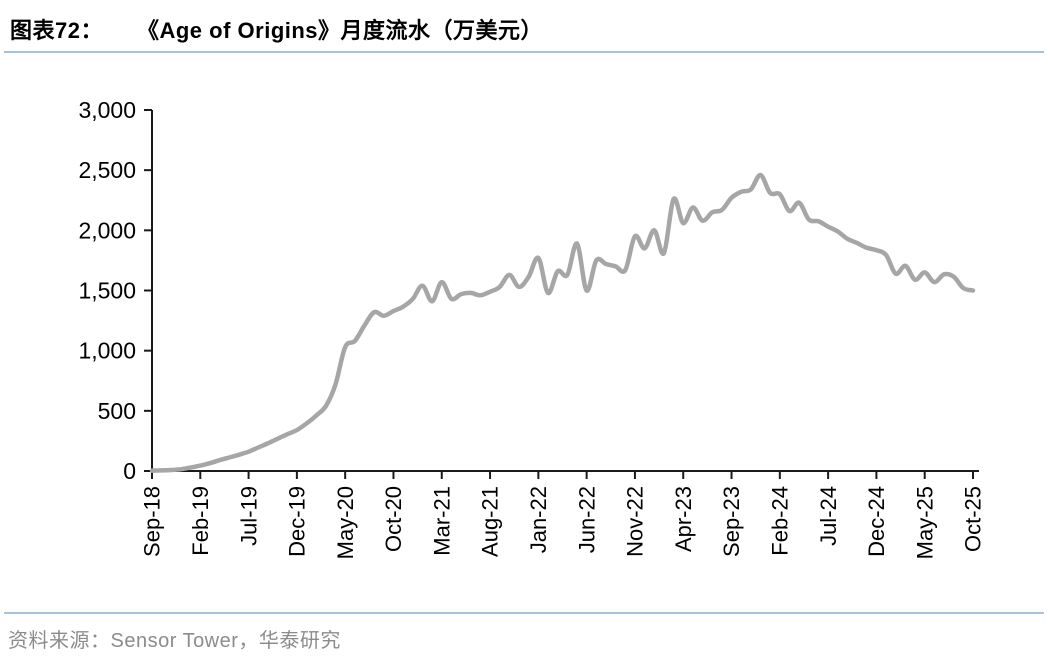 The width and height of the screenshot is (1048, 664). What do you see at coordinates (345, 522) in the screenshot?
I see `x-tick-label: May-20` at bounding box center [345, 522].